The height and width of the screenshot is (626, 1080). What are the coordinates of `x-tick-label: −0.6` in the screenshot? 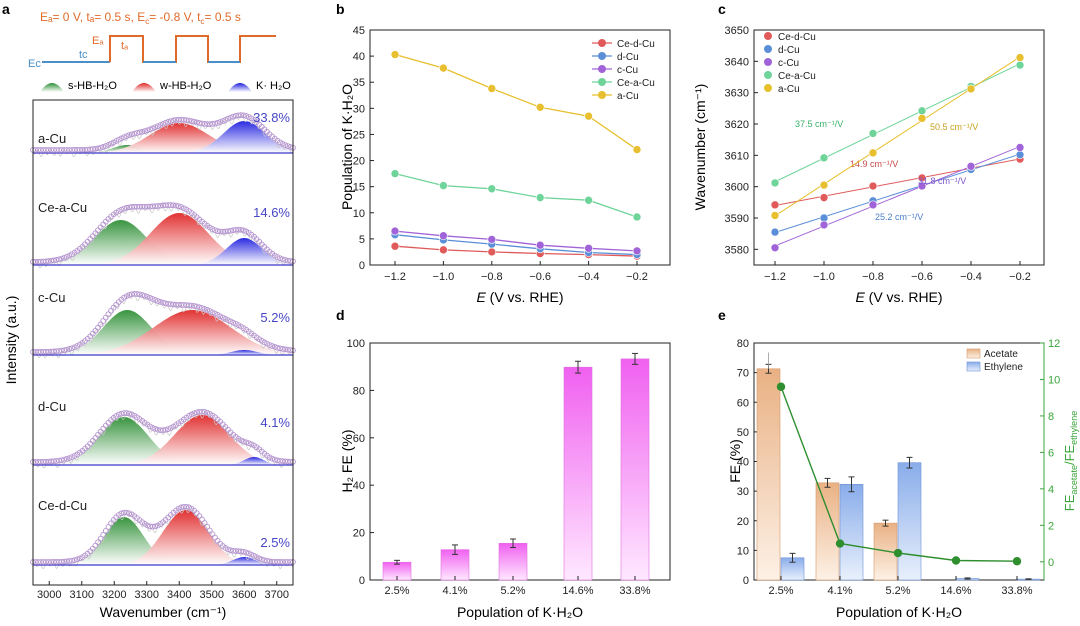 It's located at (922, 277).